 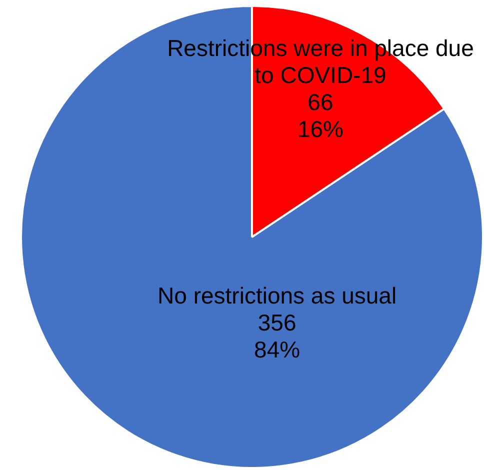 I want to click on data-label: 66 16%, so click(x=320, y=115).